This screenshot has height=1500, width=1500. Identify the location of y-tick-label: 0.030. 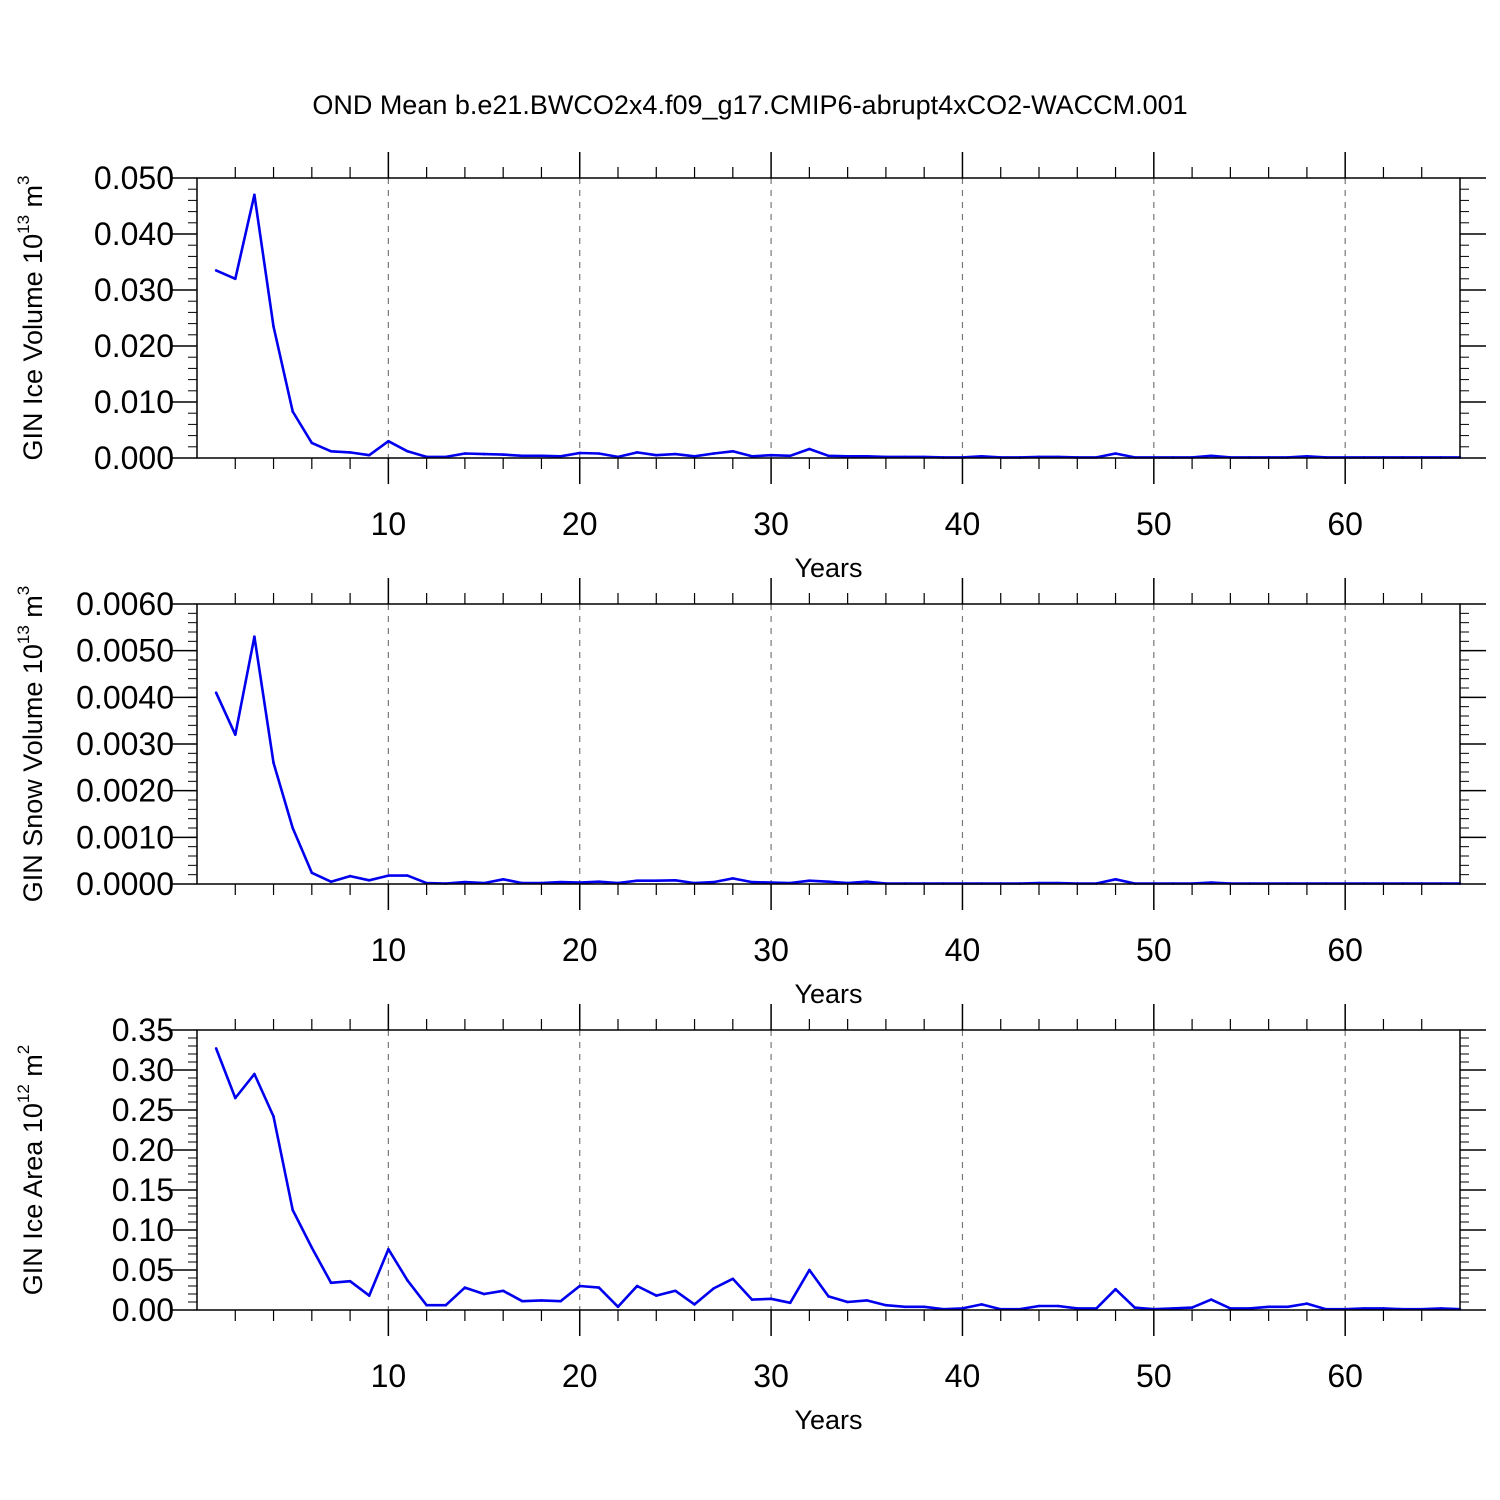
(134, 290).